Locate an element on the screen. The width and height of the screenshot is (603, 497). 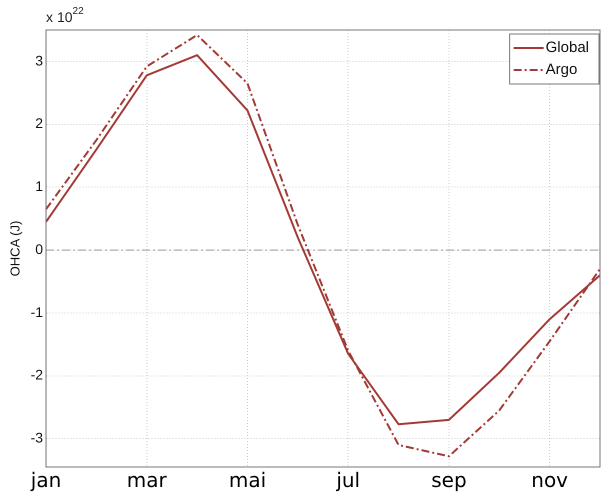
x-tick-label: jul is located at coordinates (347, 480).